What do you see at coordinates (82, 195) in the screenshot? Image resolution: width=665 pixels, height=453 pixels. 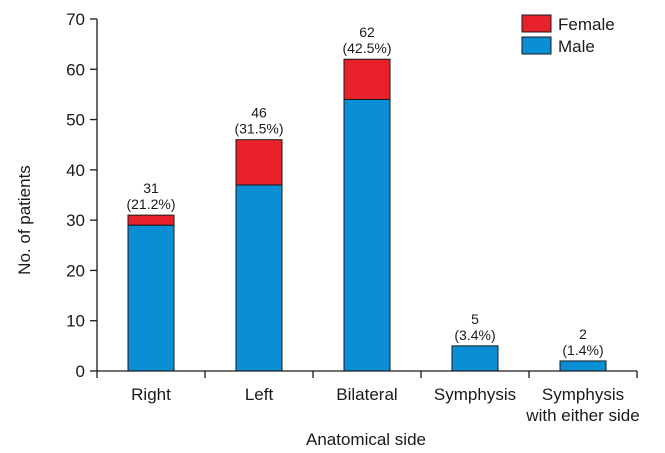 I see `y-axis: 0 10 20 30 40 50 60 70` at bounding box center [82, 195].